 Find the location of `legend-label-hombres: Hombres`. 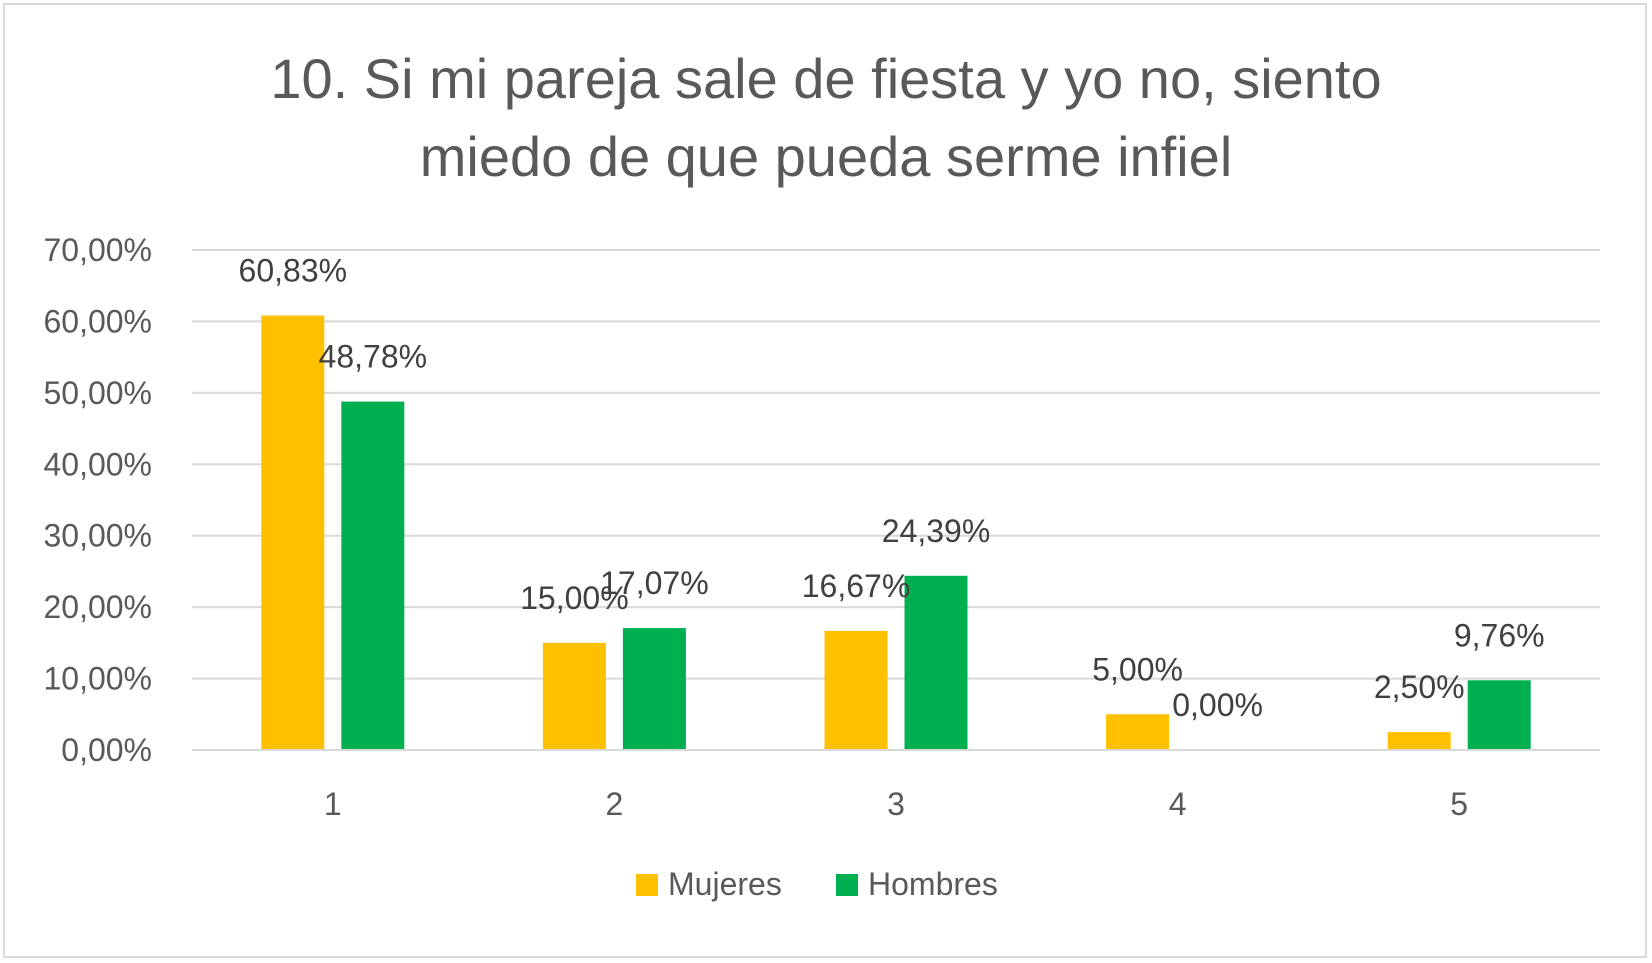

legend-label-hombres: Hombres is located at coordinates (933, 884).